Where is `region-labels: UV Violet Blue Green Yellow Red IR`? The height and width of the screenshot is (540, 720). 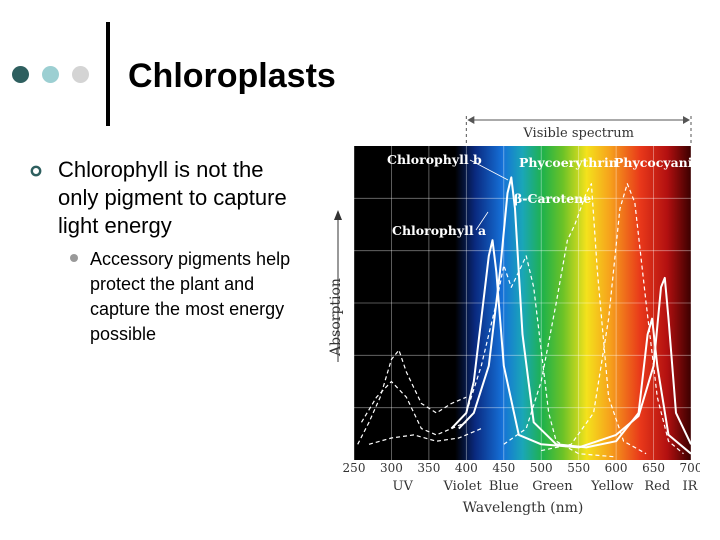 region-labels: UV Violet Blue Green Yellow Red IR is located at coordinates (545, 486).